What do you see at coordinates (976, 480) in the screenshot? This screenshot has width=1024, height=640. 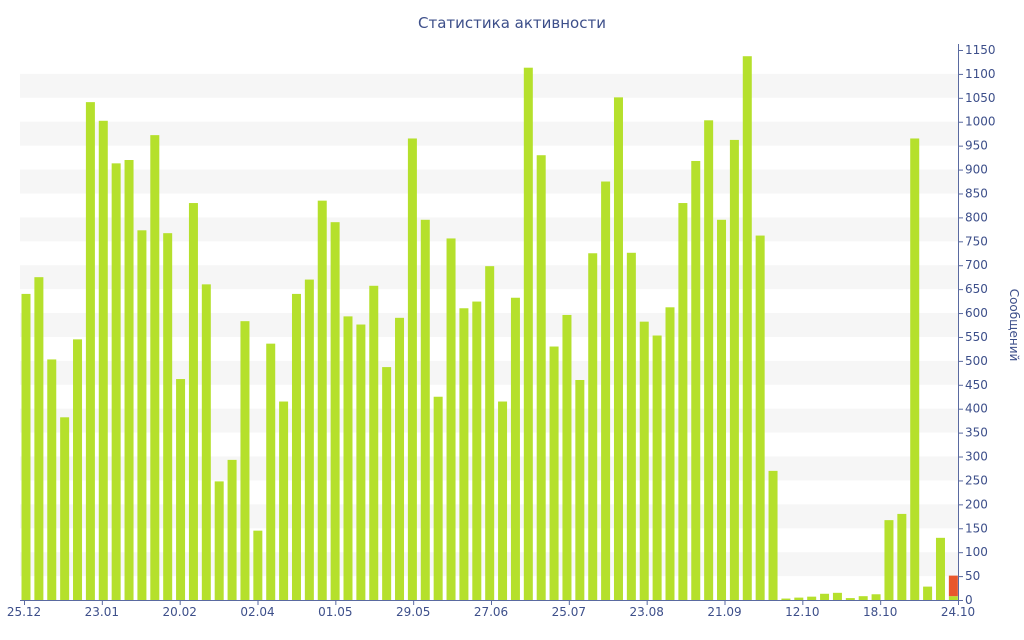 I see `y-tick-label: 250` at bounding box center [976, 480].